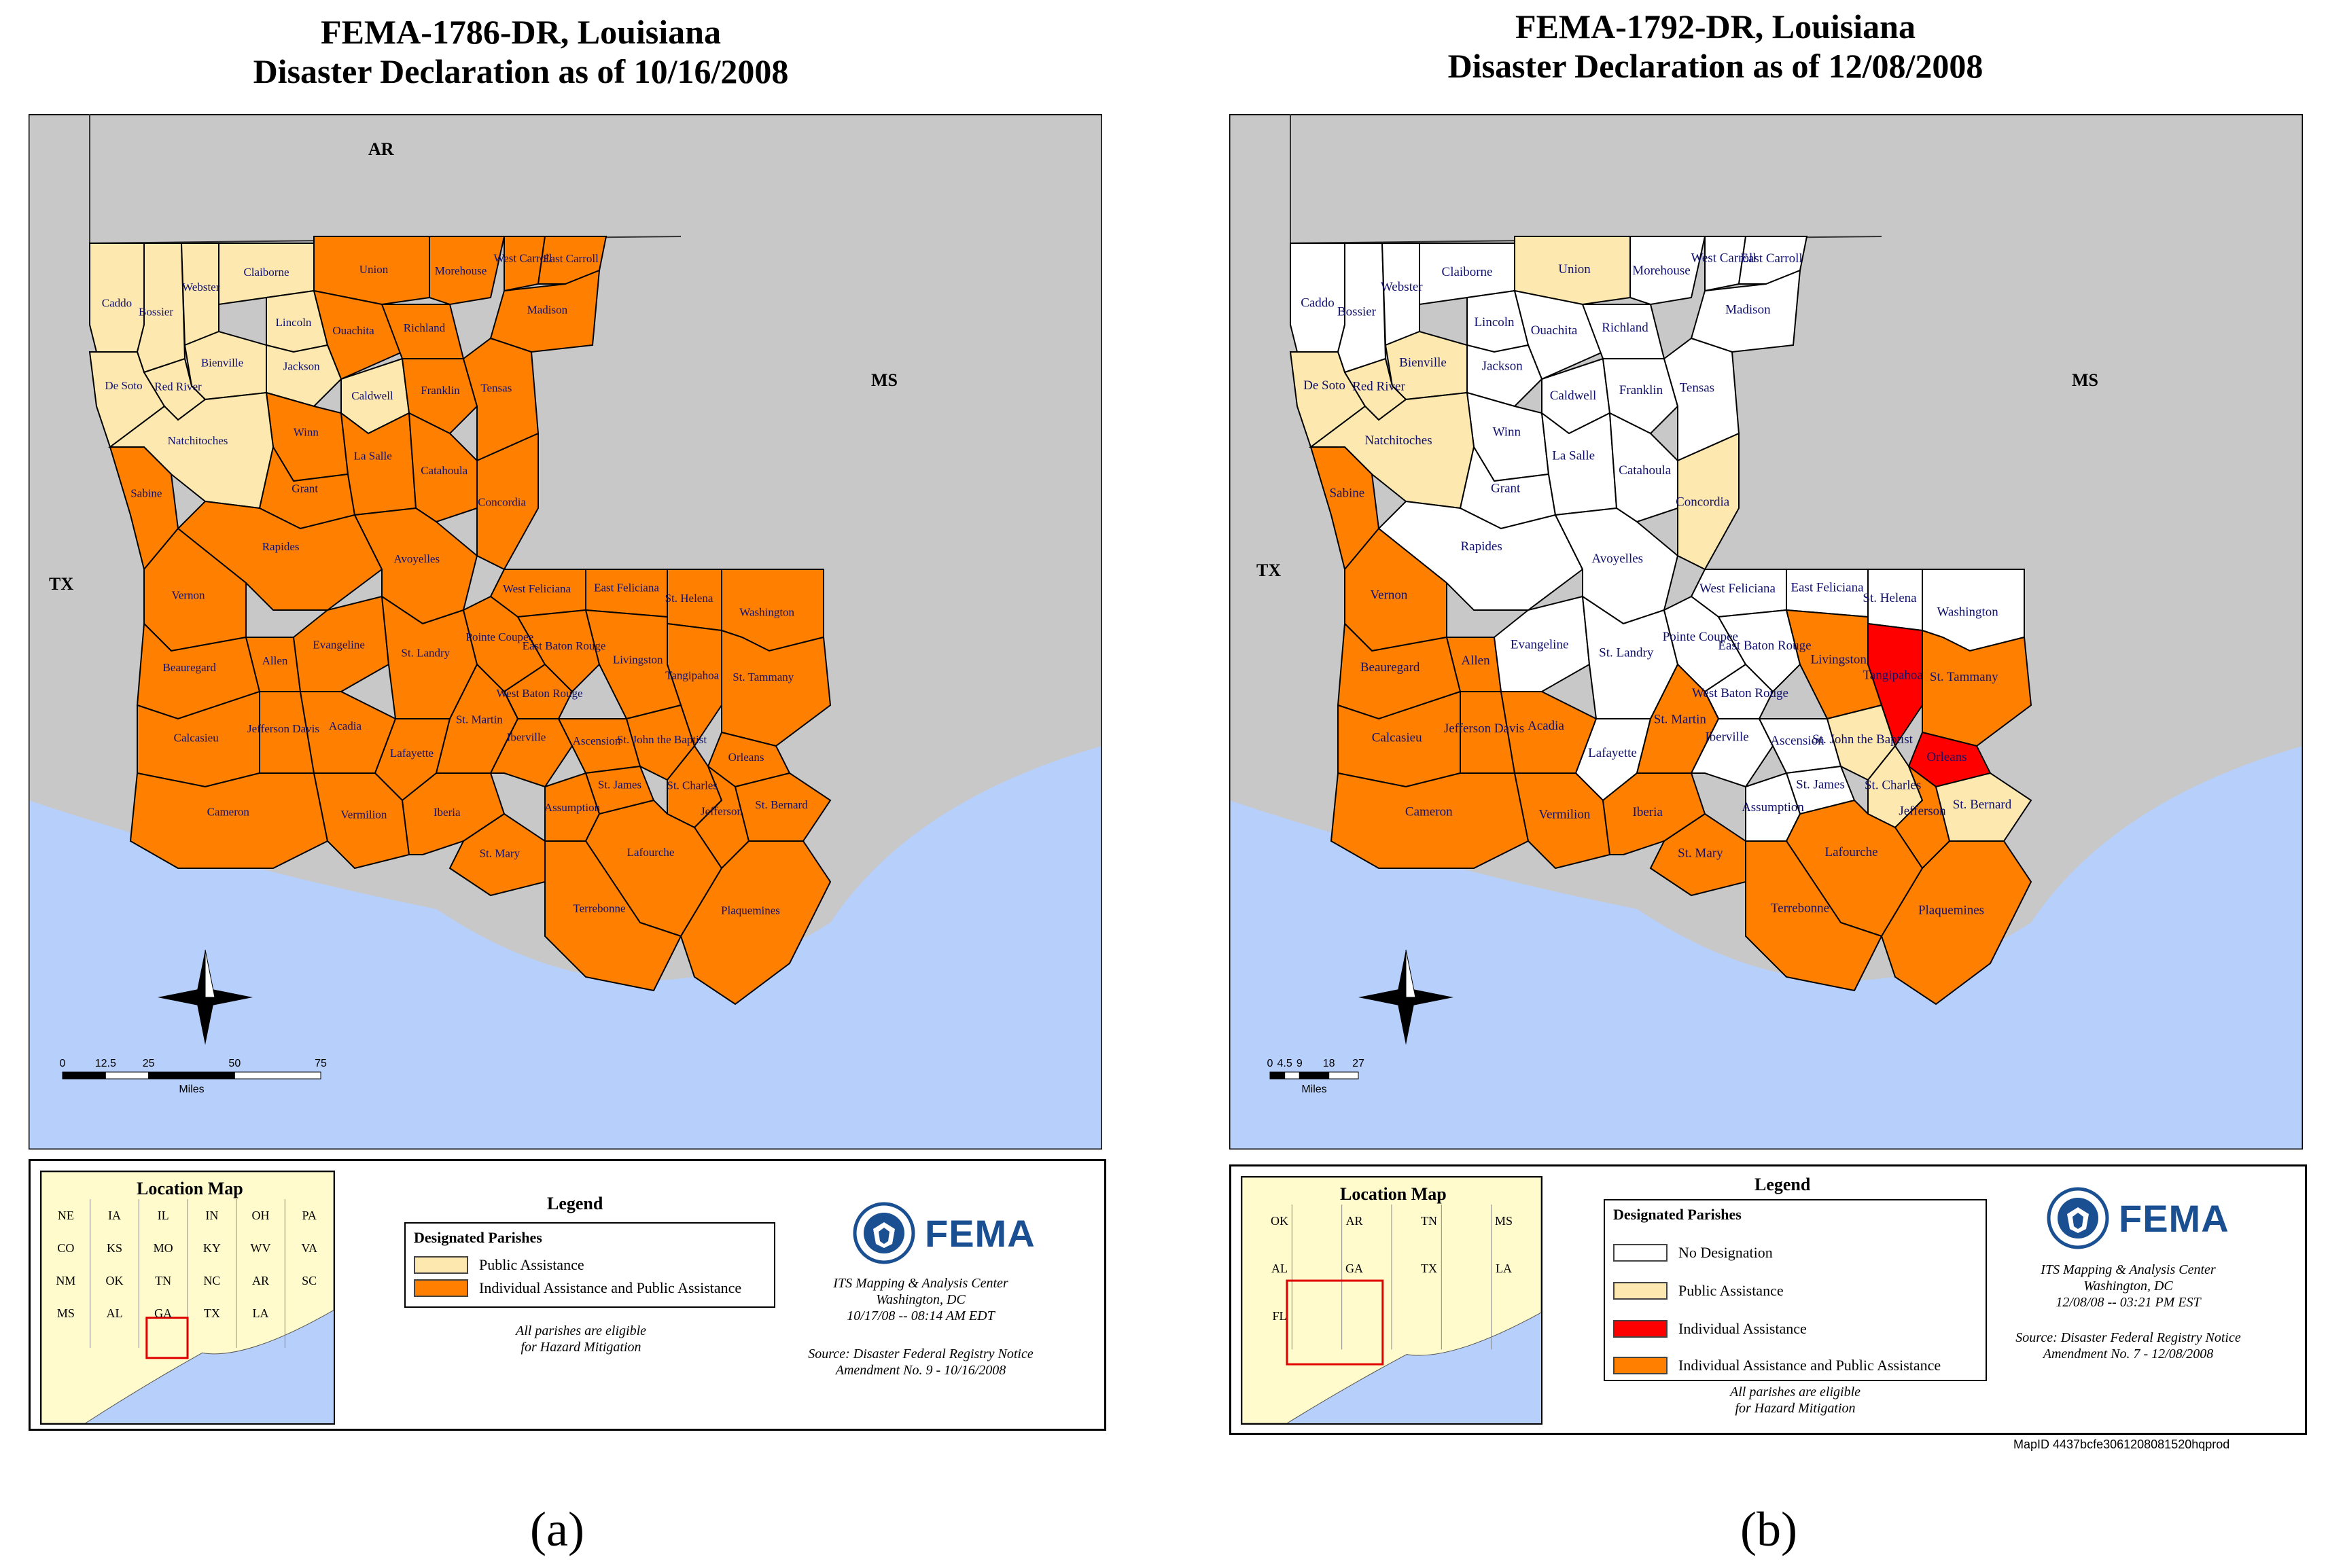  Describe the element at coordinates (921, 1299) in the screenshot. I see `credit-line: Washington, DC` at that location.